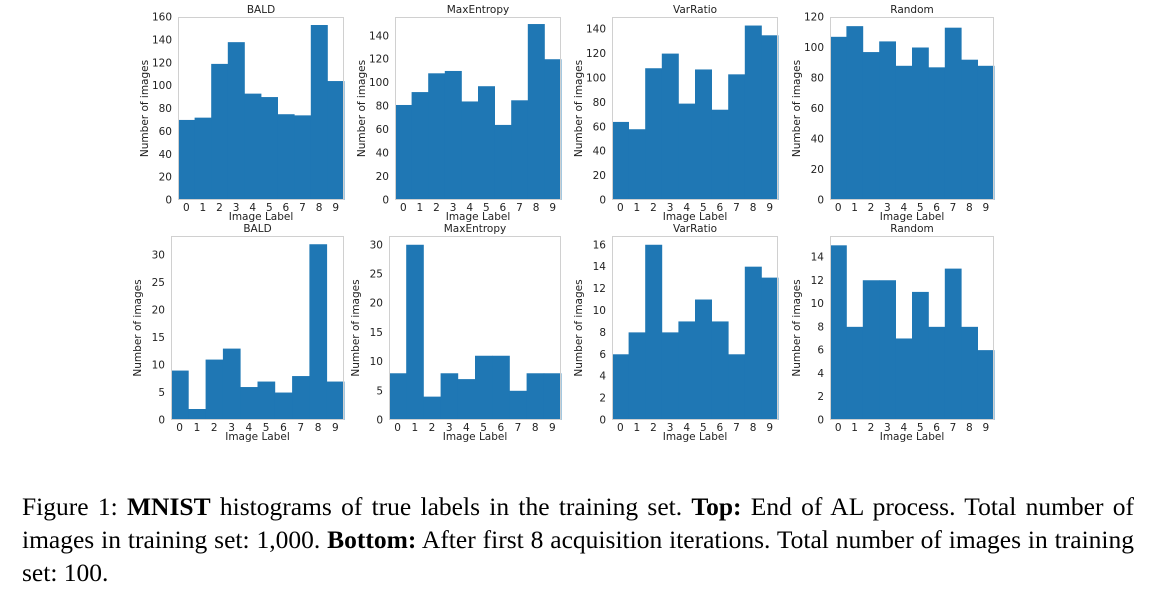 Image resolution: width=1155 pixels, height=589 pixels. Describe the element at coordinates (820, 327) in the screenshot. I see `y-tick-label: 8` at that location.